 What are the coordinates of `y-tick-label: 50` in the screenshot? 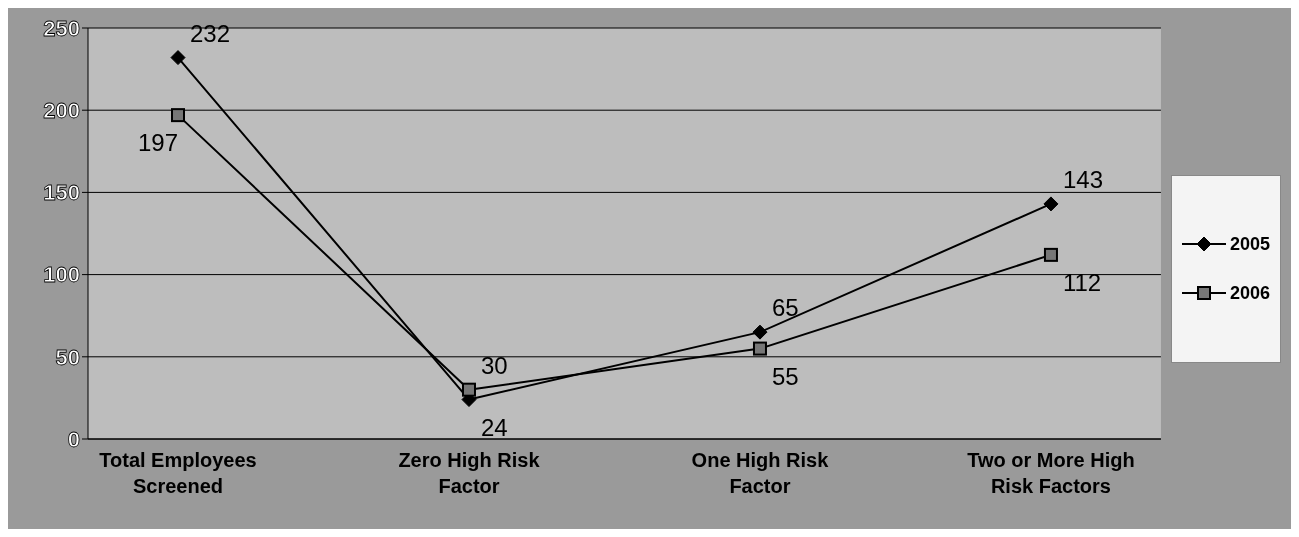 It's located at (67, 357).